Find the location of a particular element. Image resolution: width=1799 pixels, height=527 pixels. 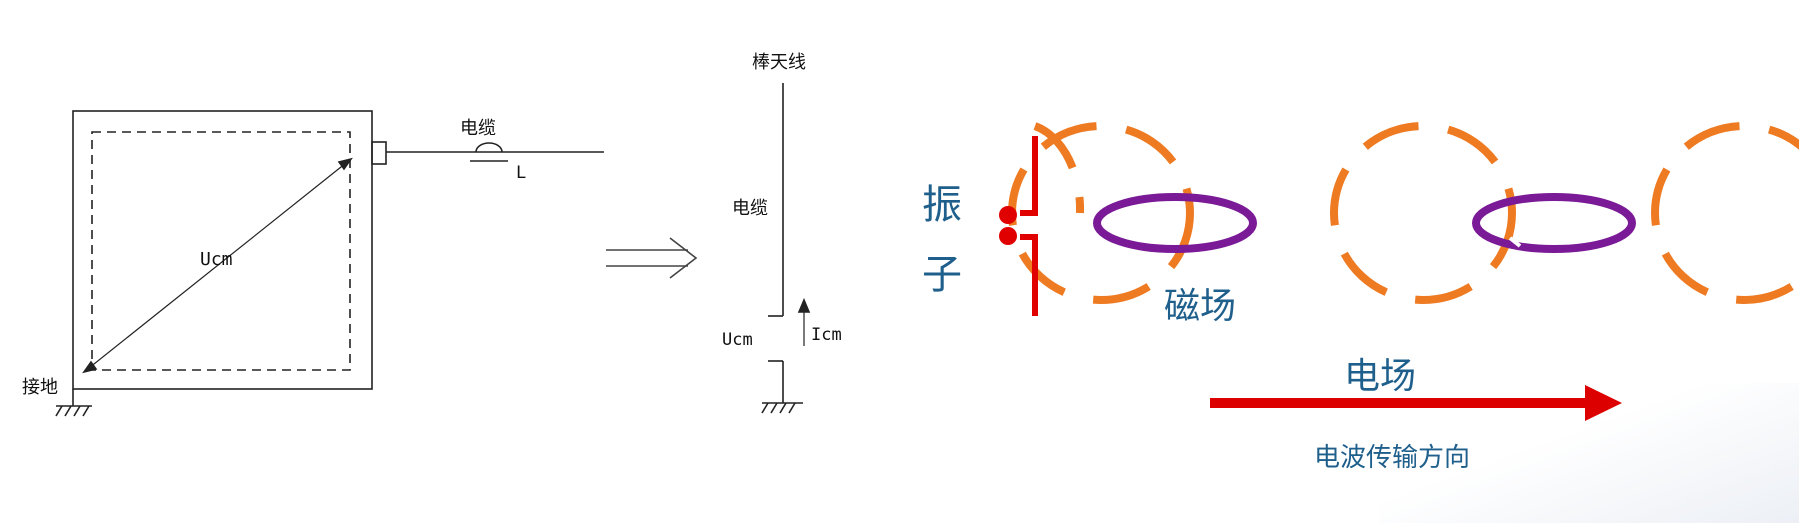

cable-length-label: L is located at coordinates (521, 173).